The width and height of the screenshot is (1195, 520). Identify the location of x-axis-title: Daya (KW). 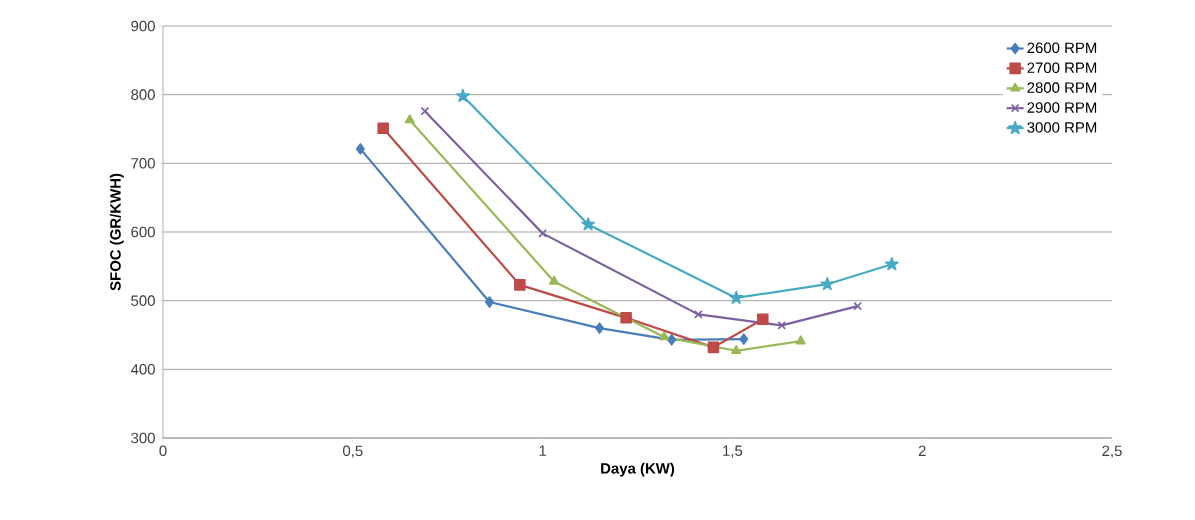
(638, 469).